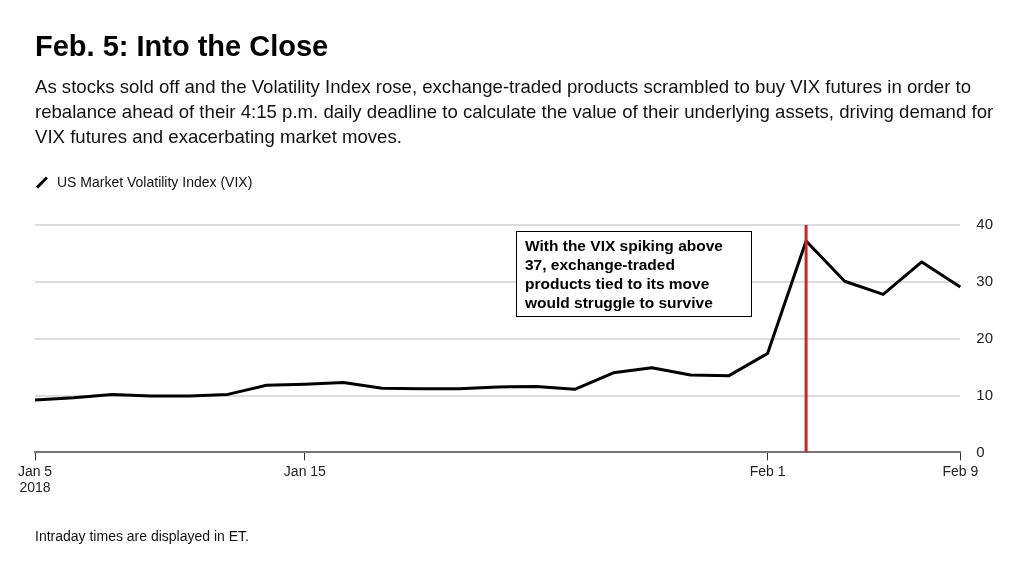  I want to click on y-tick-label: 40, so click(984, 224).